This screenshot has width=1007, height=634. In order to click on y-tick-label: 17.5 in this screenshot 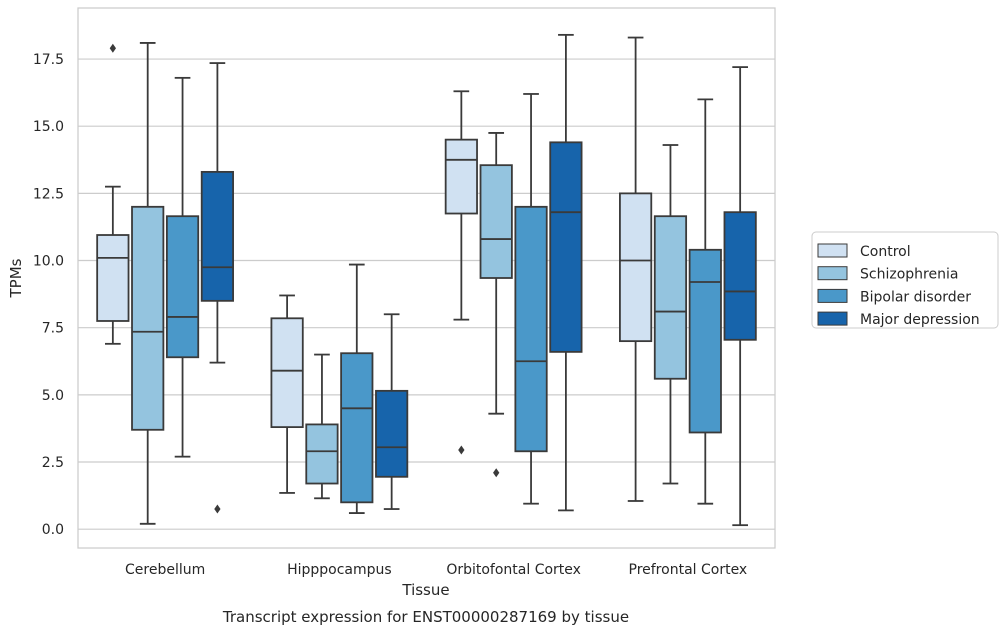, I will do `click(48, 60)`.